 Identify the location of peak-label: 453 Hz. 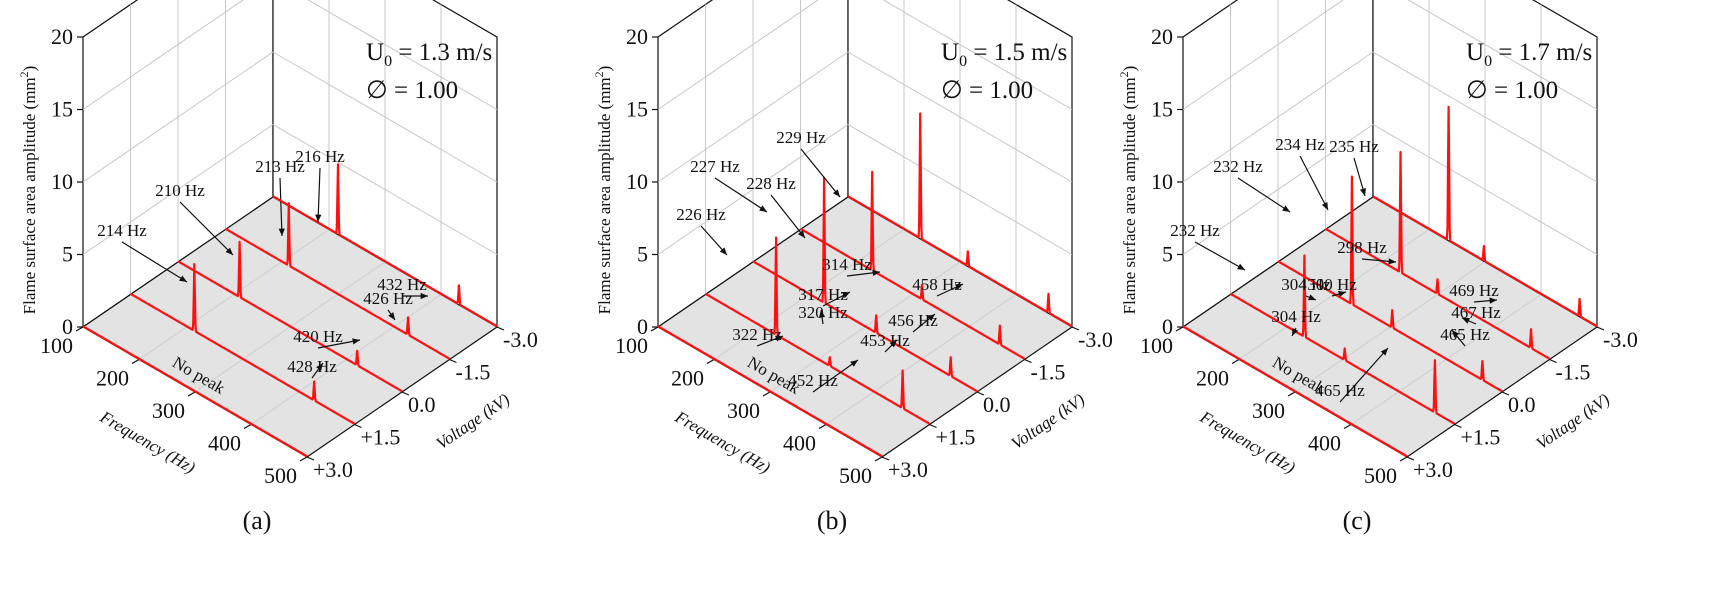
(885, 340).